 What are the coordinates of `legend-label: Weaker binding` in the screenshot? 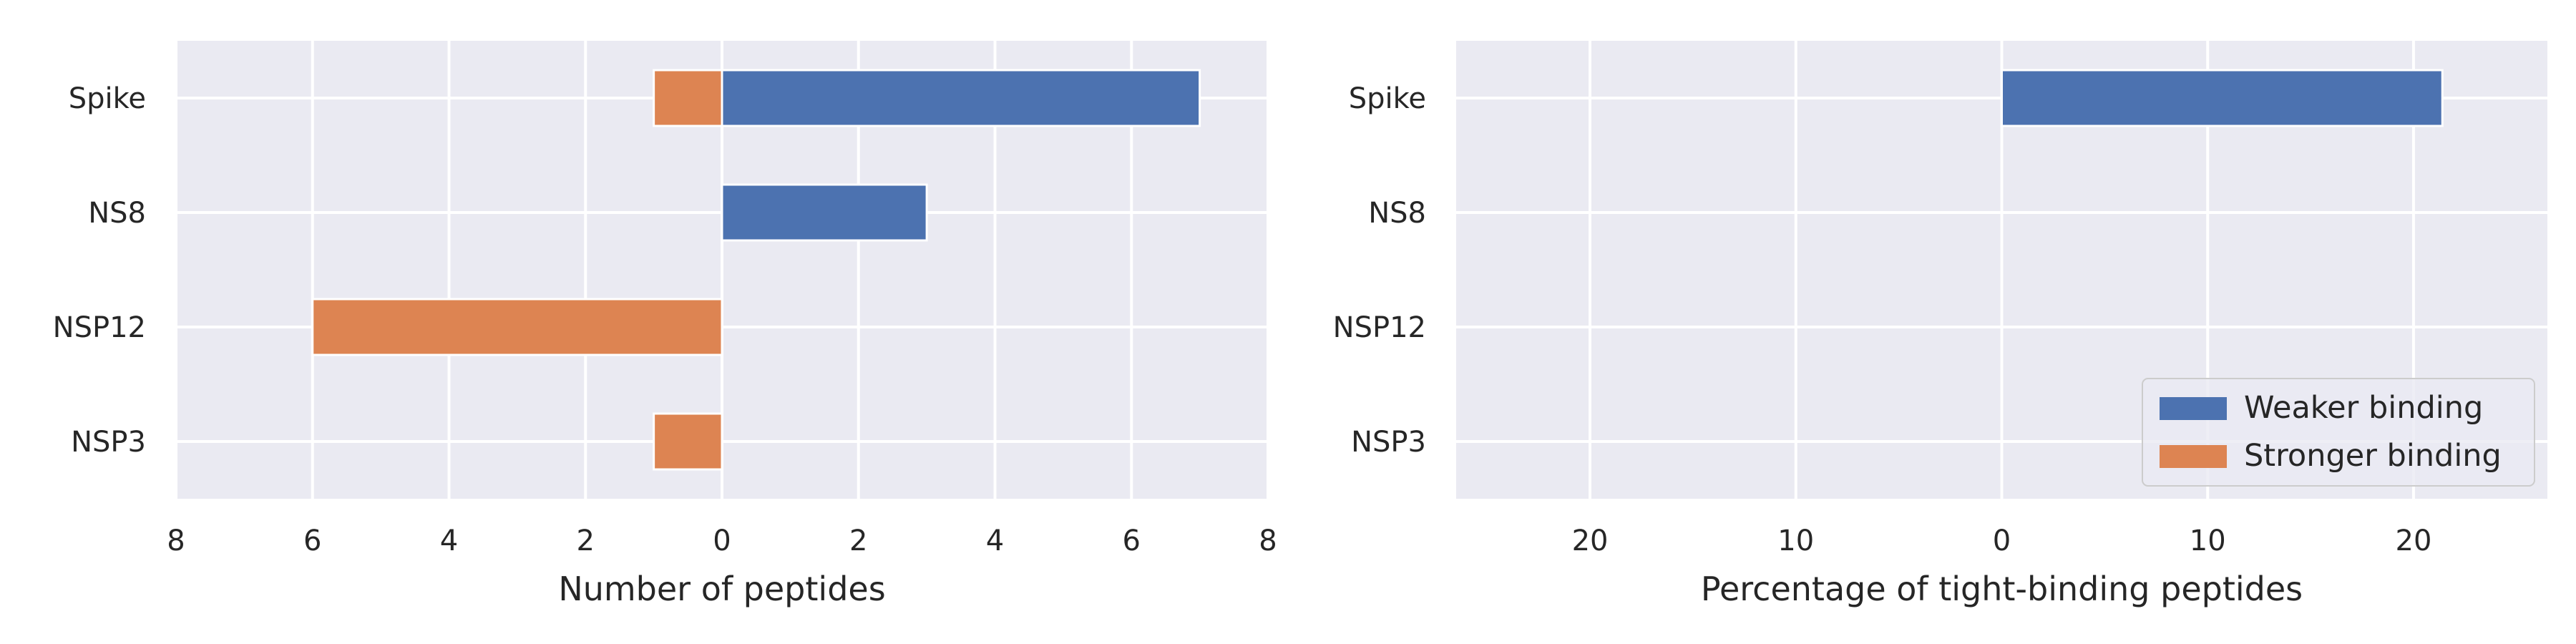 It's located at (2363, 408).